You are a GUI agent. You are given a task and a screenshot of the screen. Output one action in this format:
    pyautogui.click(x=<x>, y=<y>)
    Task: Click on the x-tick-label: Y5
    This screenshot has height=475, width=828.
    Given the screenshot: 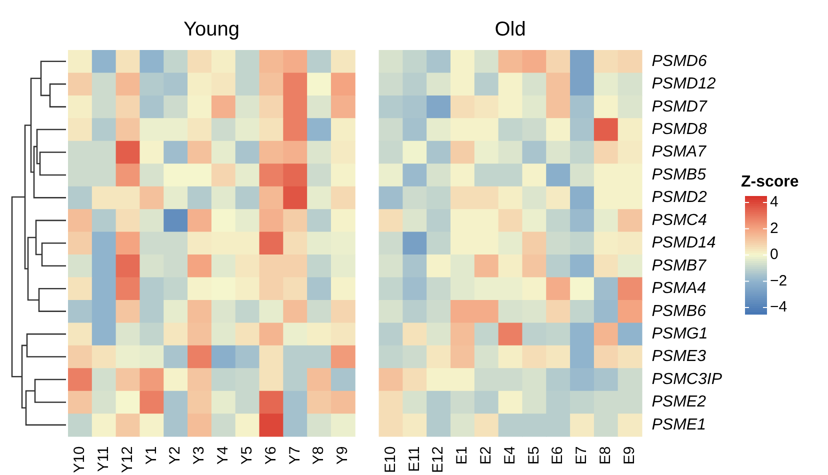 What is the action you would take?
    pyautogui.click(x=247, y=455)
    